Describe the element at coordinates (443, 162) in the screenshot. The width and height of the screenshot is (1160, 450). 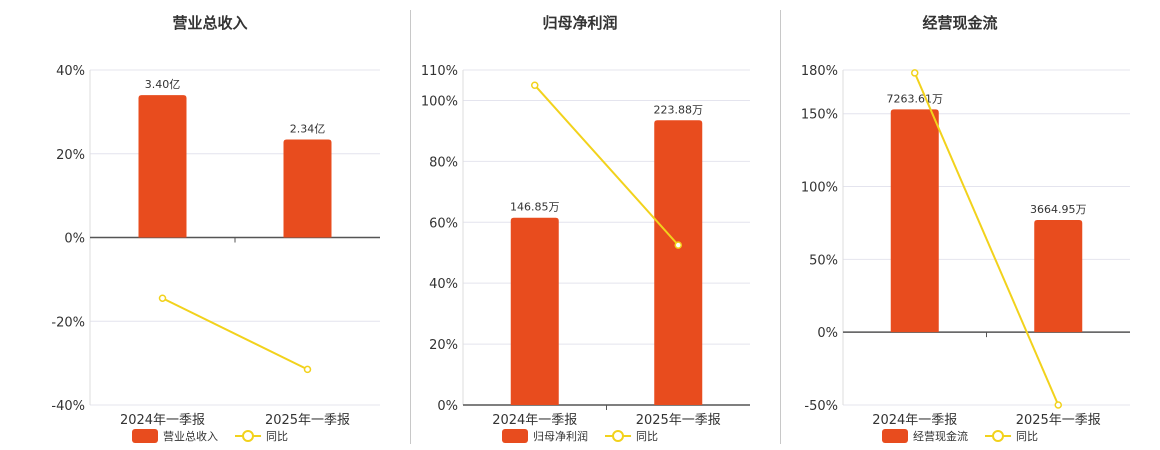
I see `y-tick-label: 80%` at that location.